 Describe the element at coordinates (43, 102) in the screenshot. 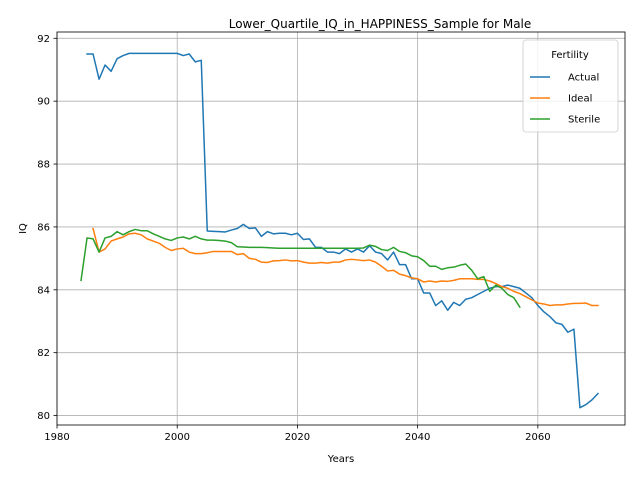

I see `y-tick-label: 90` at that location.